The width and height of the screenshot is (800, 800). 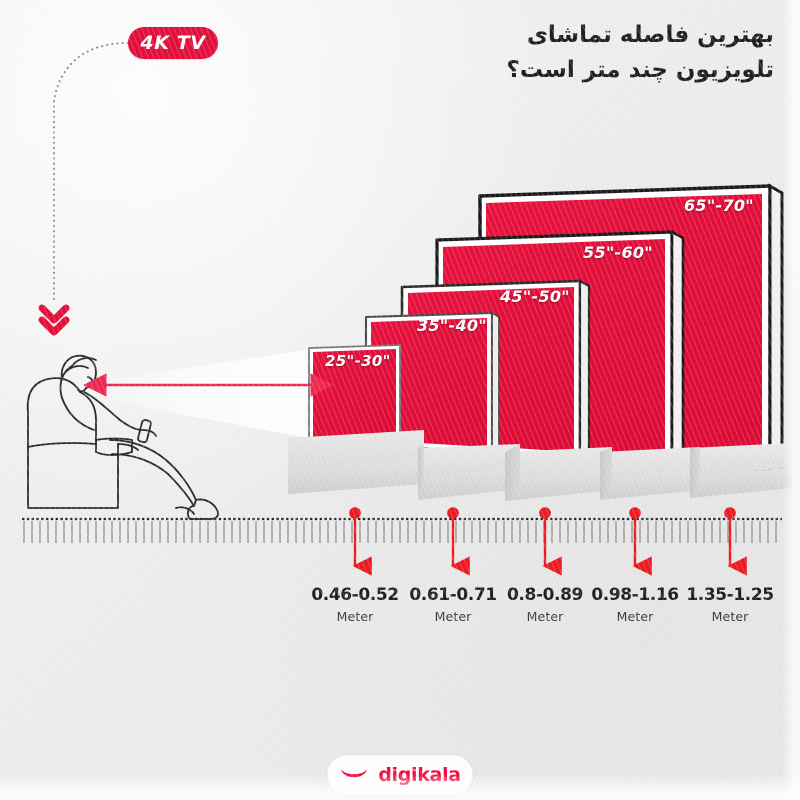 What do you see at coordinates (719, 205) in the screenshot?
I see `tv-size-label-65-70: 65"-70"` at bounding box center [719, 205].